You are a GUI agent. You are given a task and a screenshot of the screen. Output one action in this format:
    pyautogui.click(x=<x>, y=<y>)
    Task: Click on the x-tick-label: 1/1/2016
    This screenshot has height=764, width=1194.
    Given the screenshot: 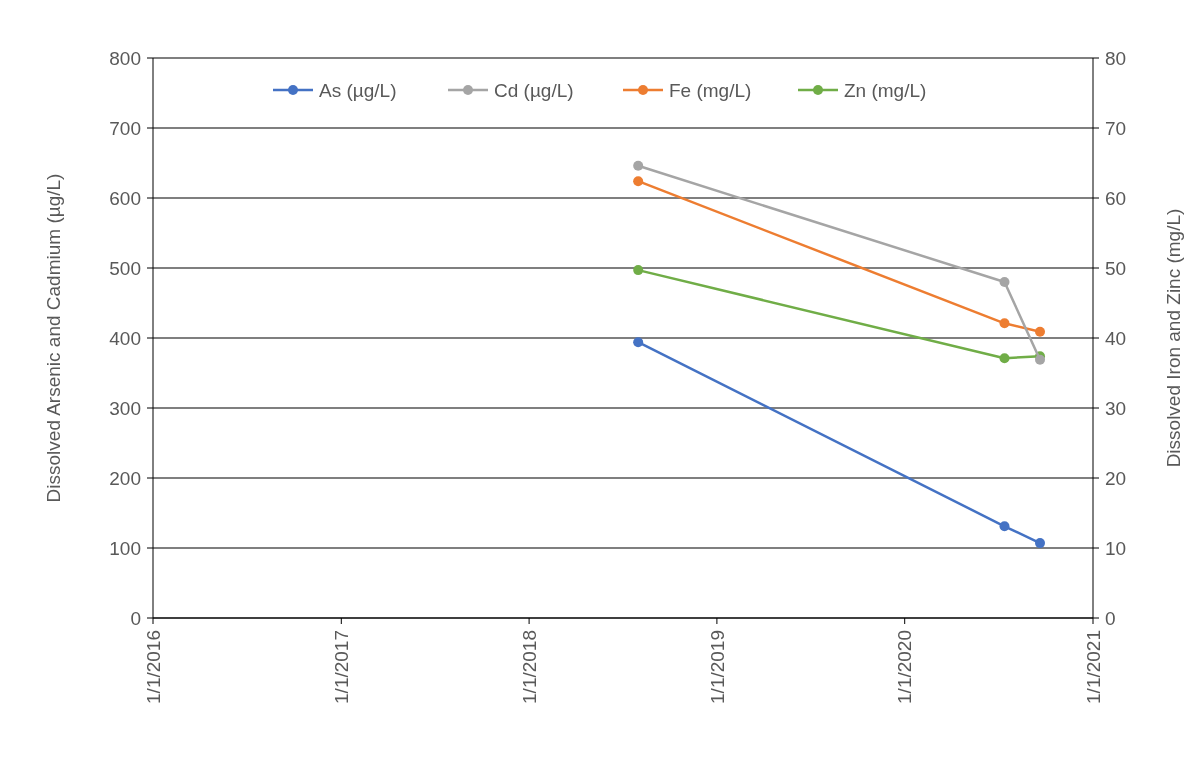 What is the action you would take?
    pyautogui.click(x=153, y=667)
    